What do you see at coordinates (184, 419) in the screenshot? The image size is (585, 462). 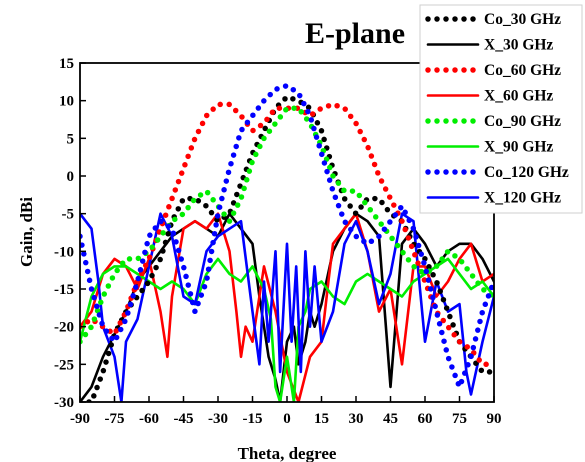 I see `x-tick-label: -45` at bounding box center [184, 419].